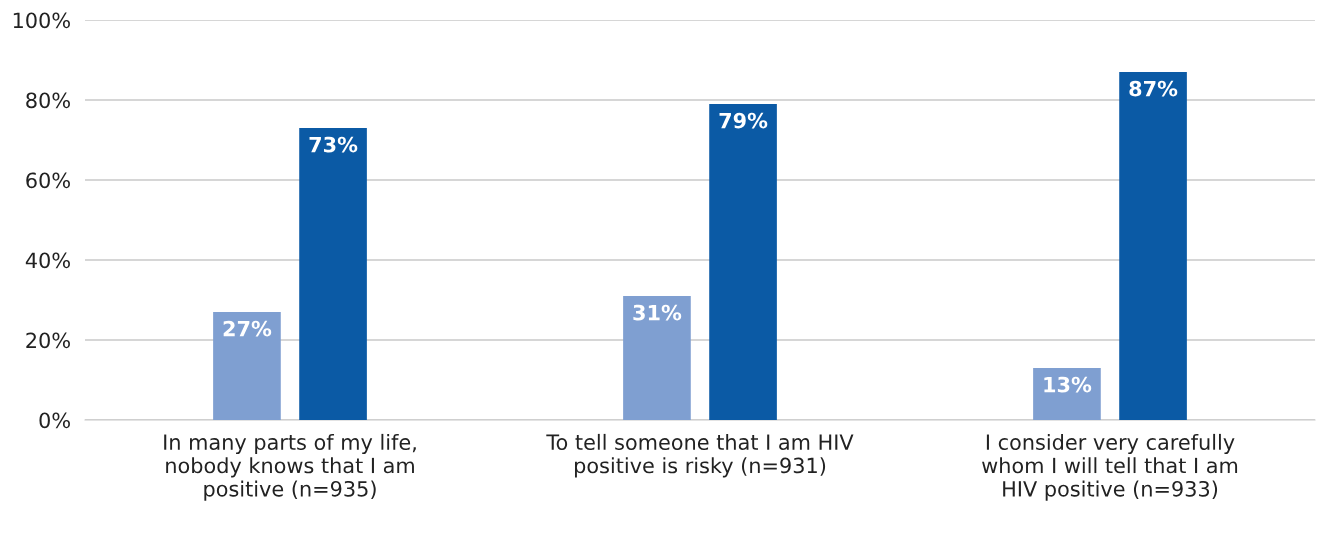 This screenshot has width=1322, height=549. Describe the element at coordinates (290, 467) in the screenshot. I see `x-tick-label: In many parts of my life, nobody knows that I am positive (n=935)` at that location.